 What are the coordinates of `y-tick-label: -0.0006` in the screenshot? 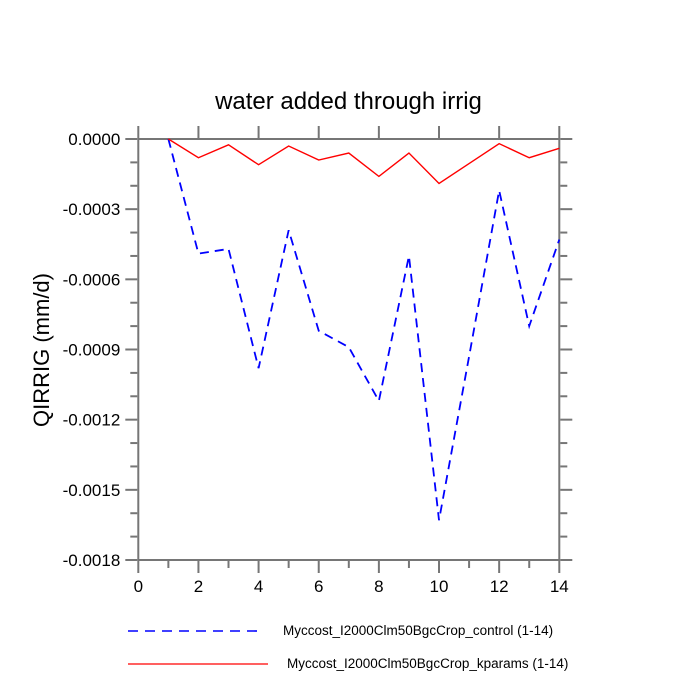 It's located at (92, 279).